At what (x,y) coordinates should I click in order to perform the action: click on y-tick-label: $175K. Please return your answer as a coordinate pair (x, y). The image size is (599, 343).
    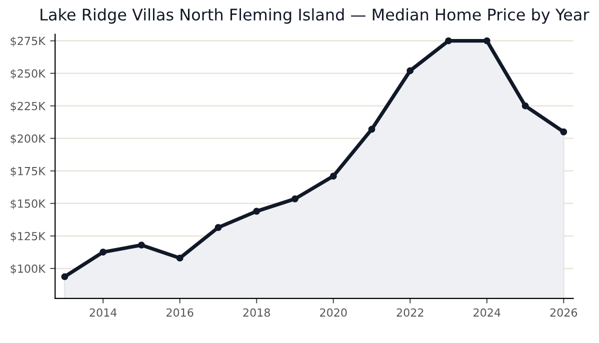
    Looking at the image, I should click on (28, 171).